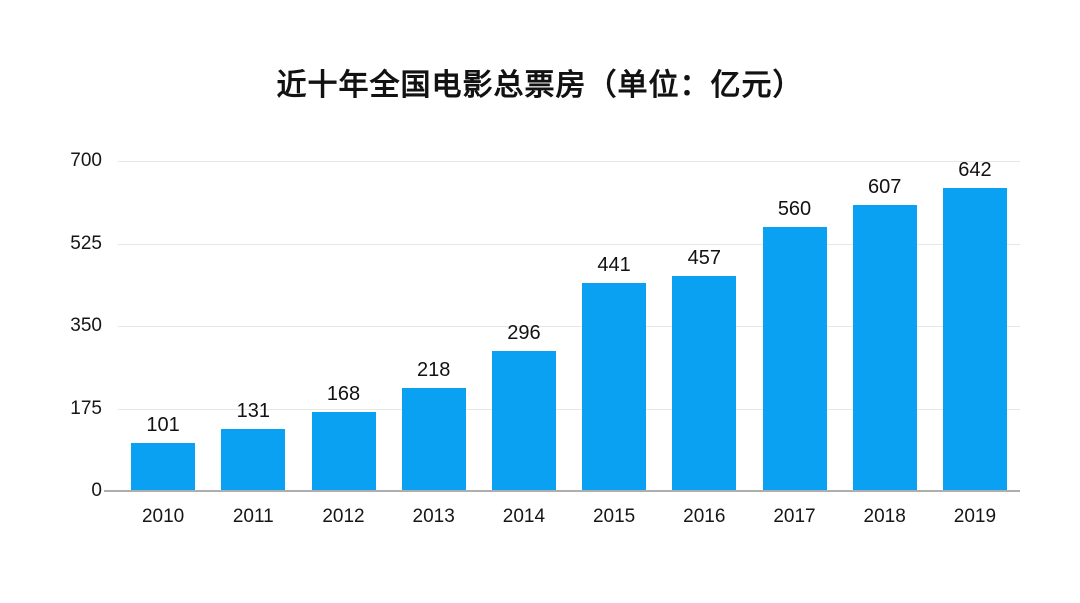 The height and width of the screenshot is (603, 1080). Describe the element at coordinates (86, 408) in the screenshot. I see `y-axis-tick-label: 175` at that location.